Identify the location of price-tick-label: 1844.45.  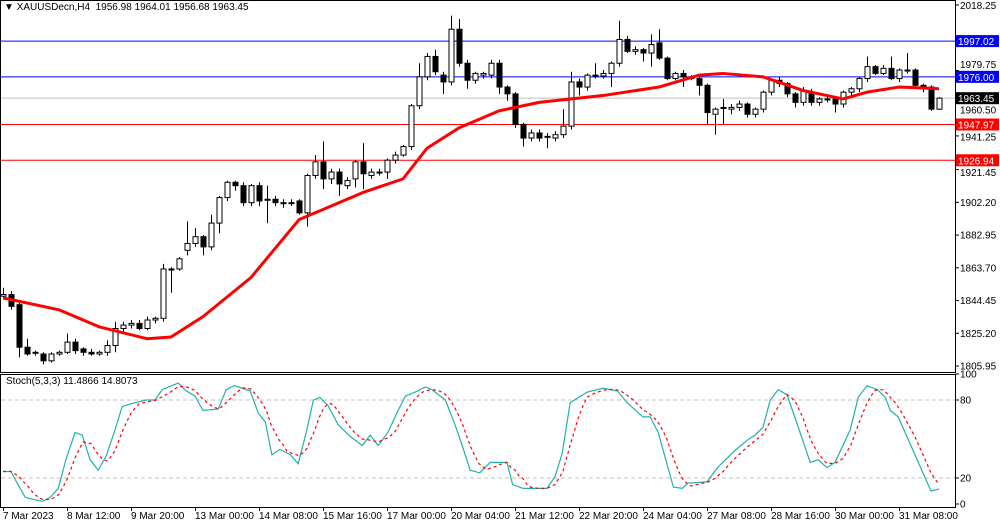
(978, 301).